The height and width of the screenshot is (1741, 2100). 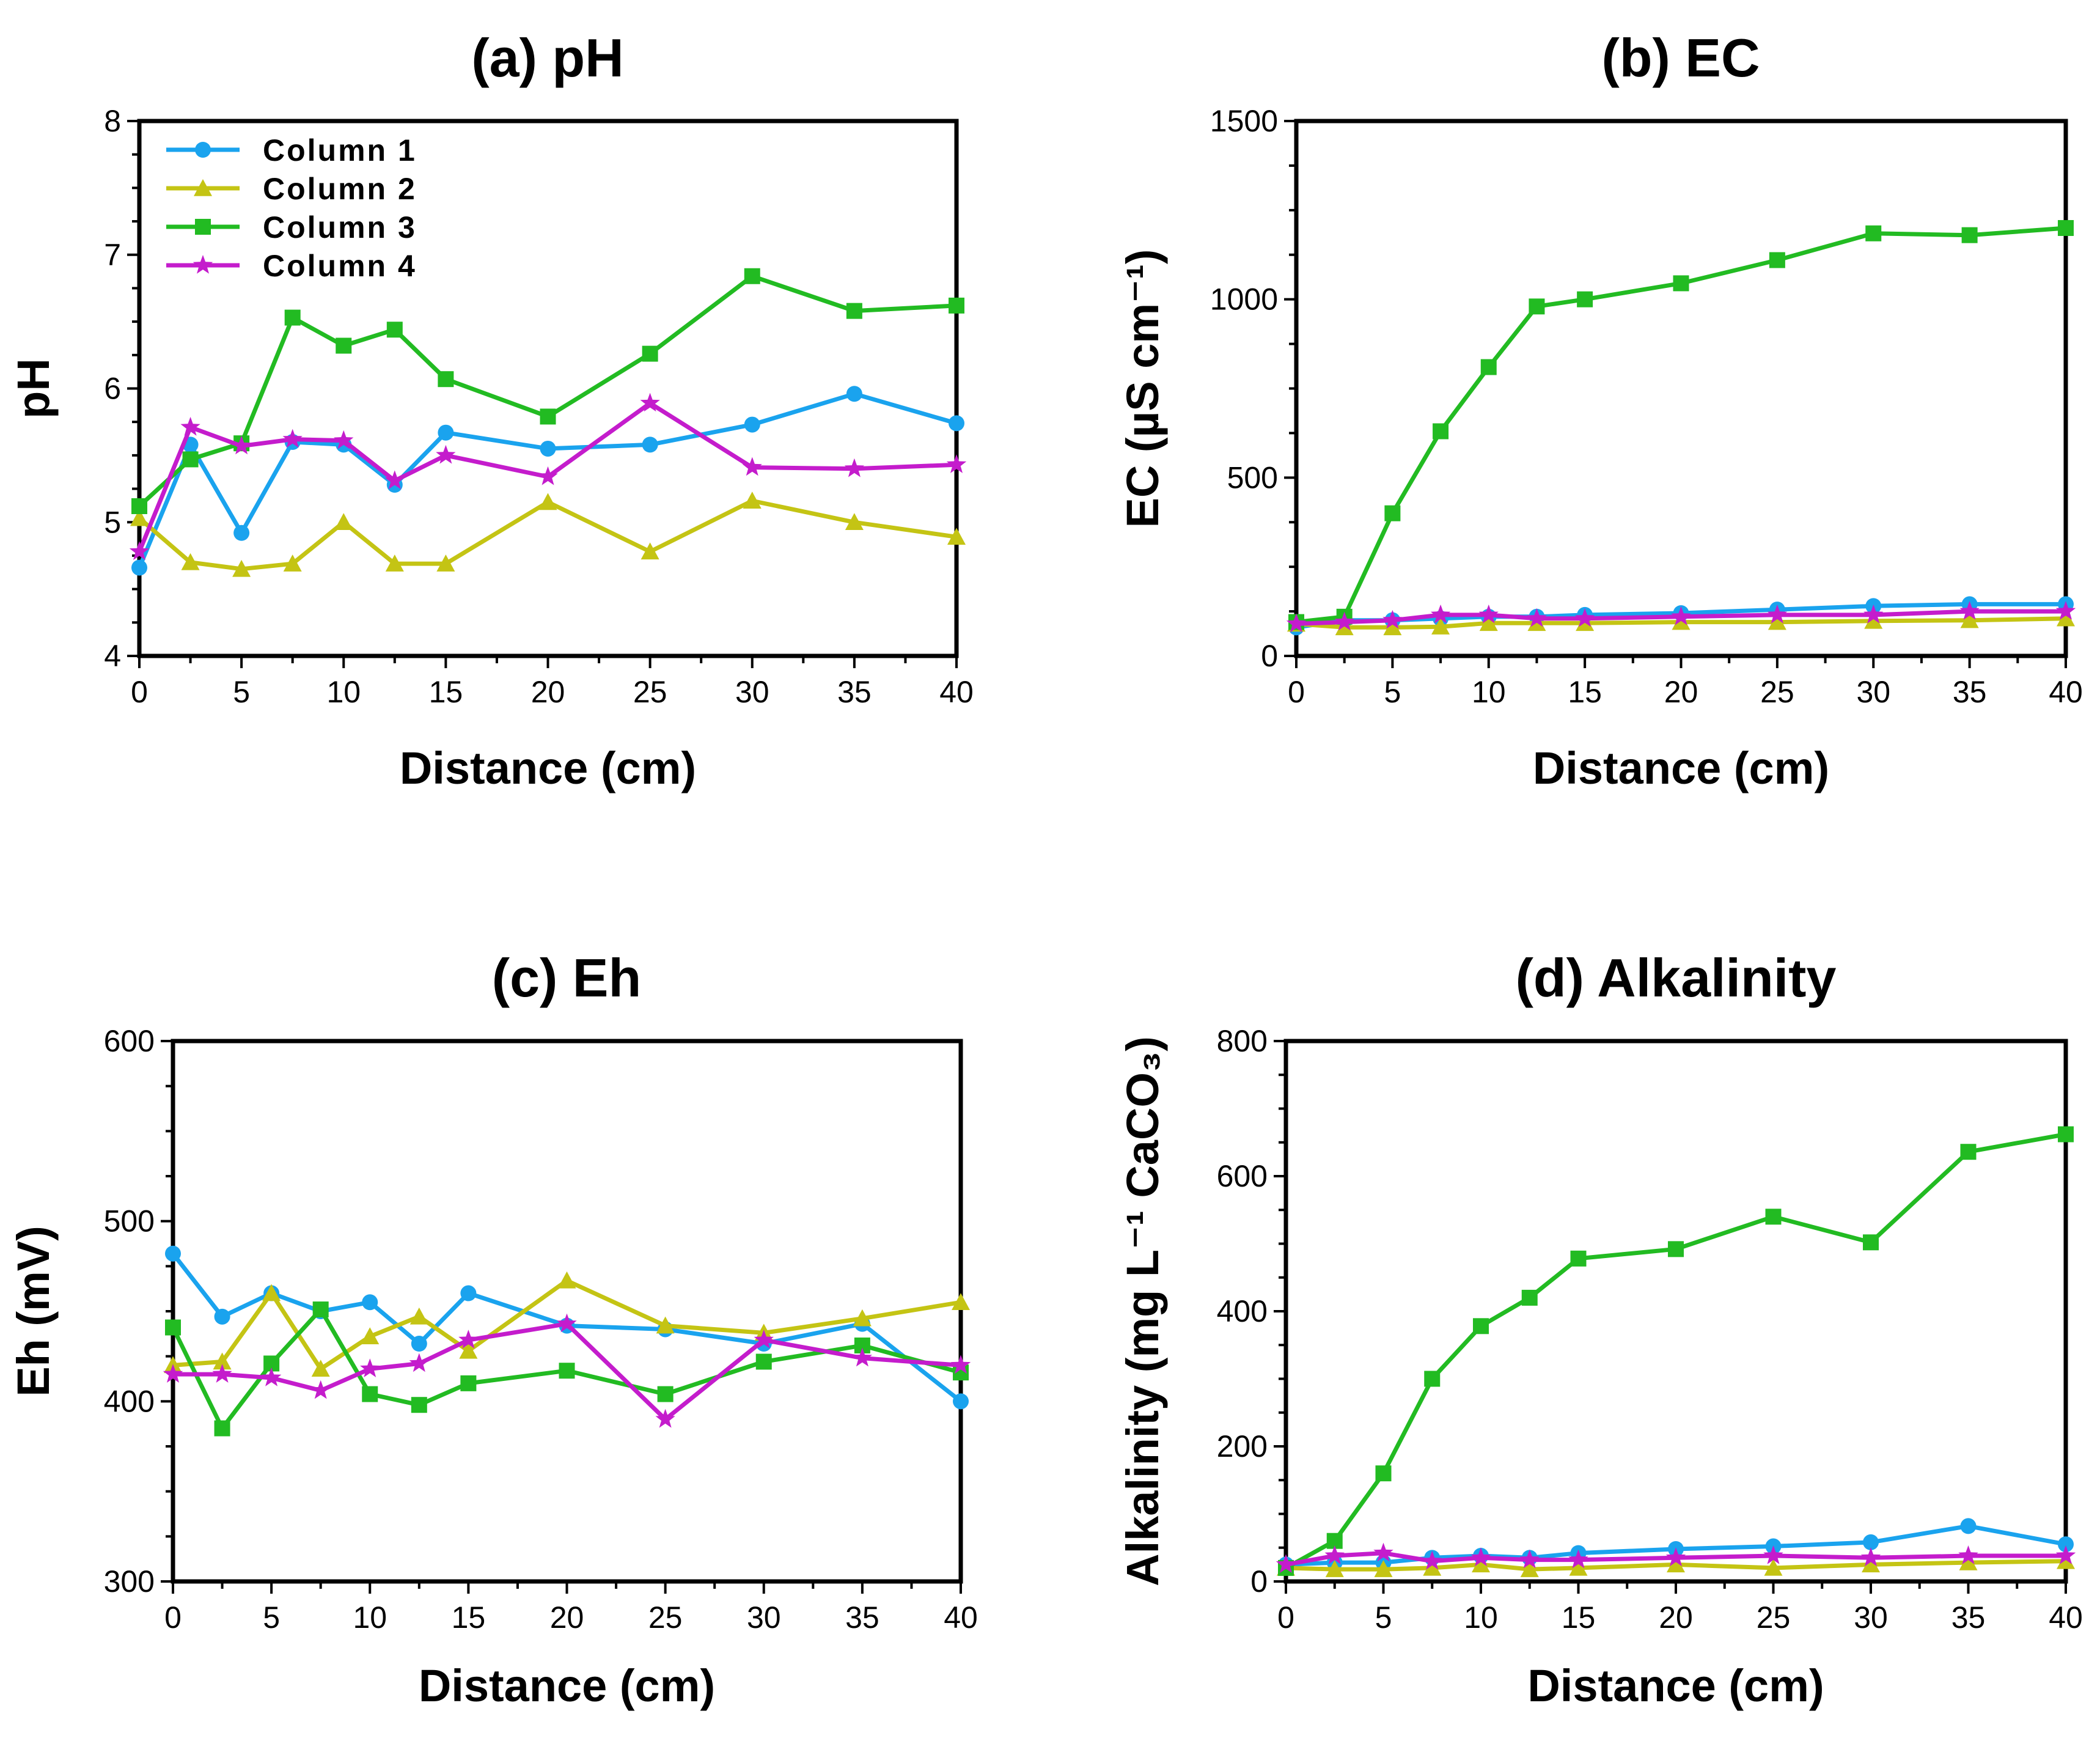 I want to click on x-tick-label: 40, so click(x=2066, y=1617).